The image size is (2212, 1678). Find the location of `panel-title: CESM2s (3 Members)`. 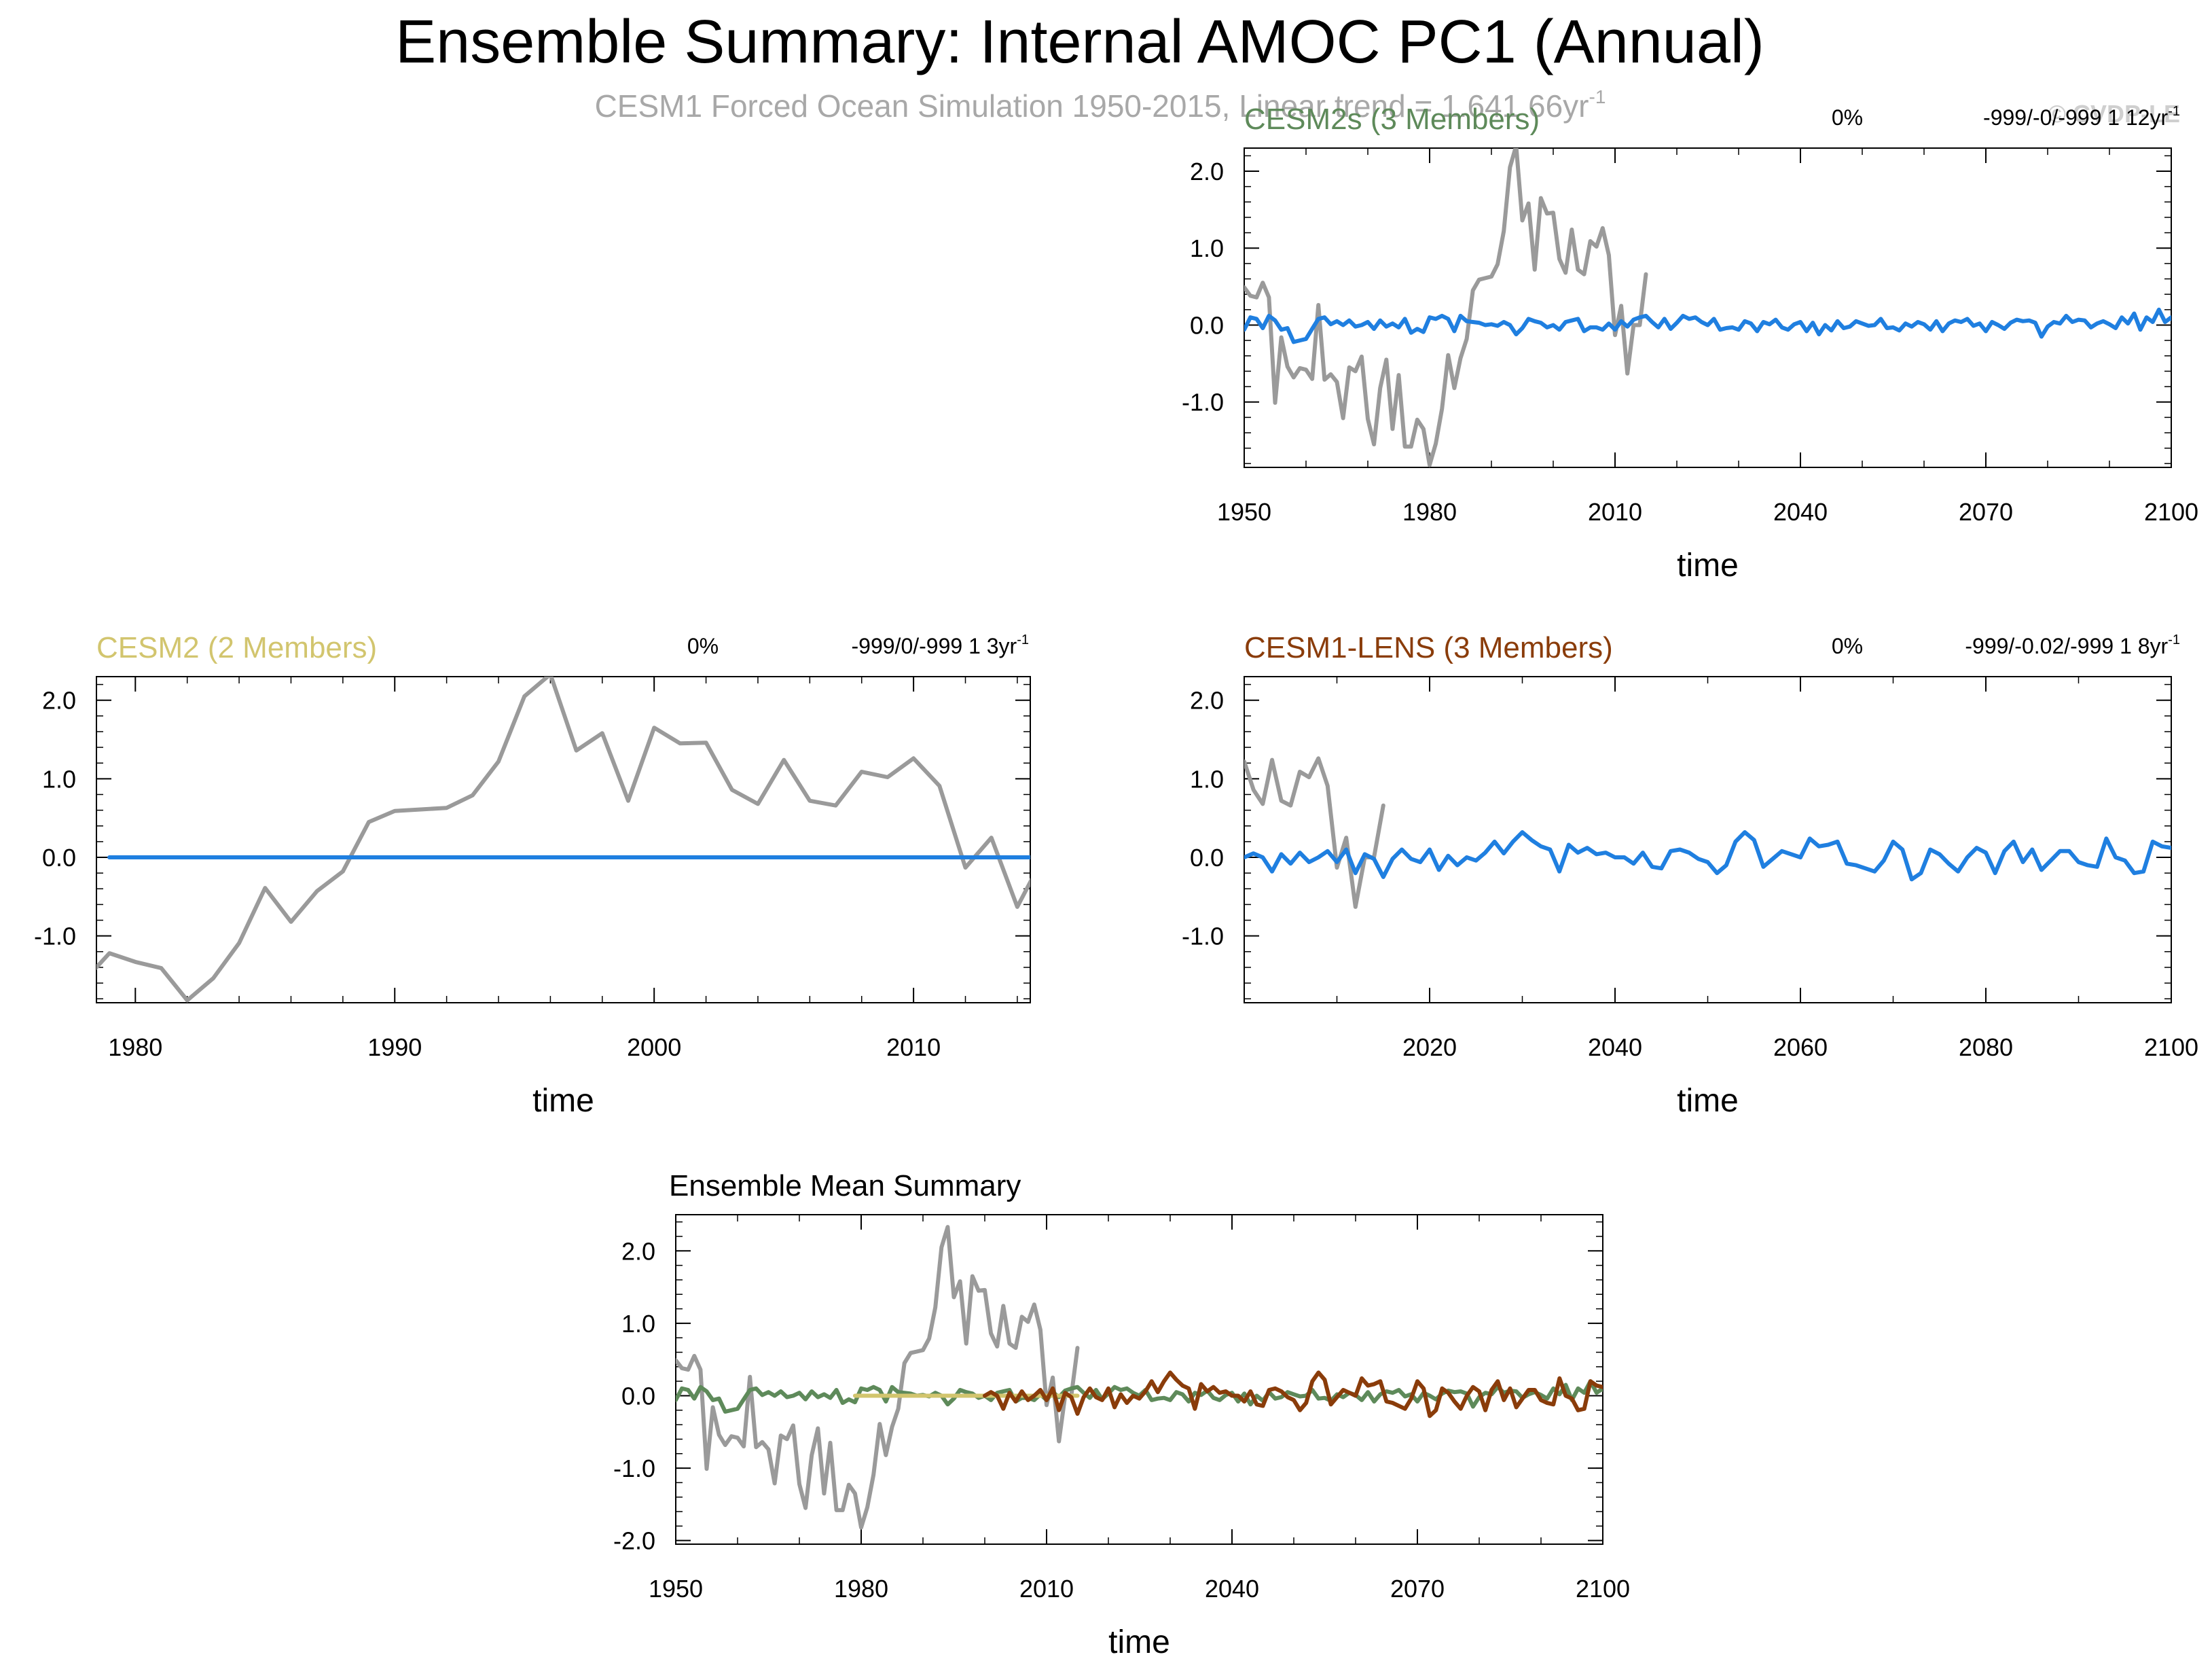

panel-title: CESM2s (3 Members) is located at coordinates (1392, 120).